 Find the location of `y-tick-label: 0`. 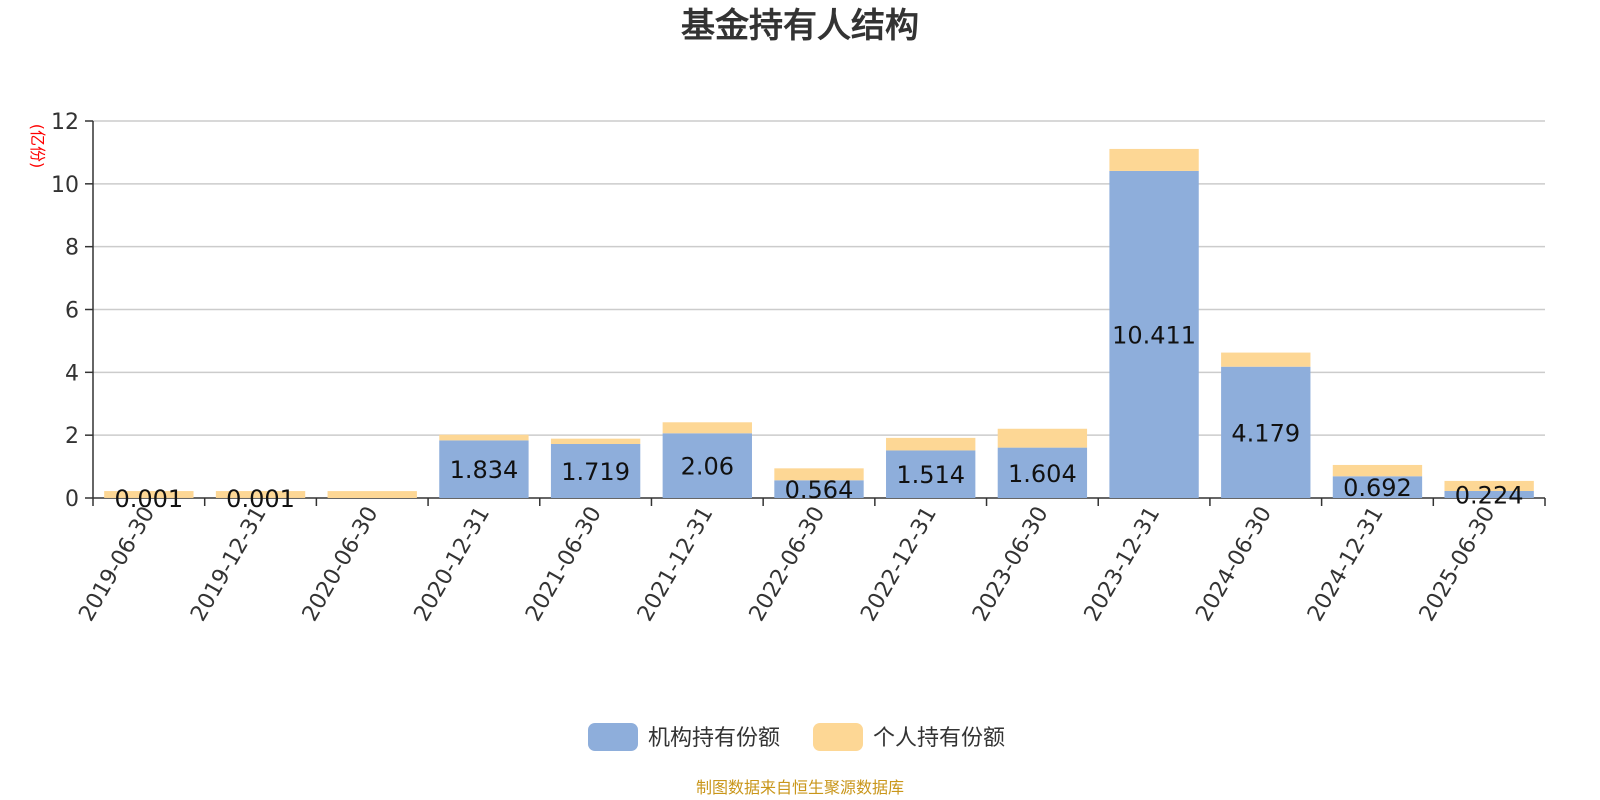

y-tick-label: 0 is located at coordinates (72, 499).